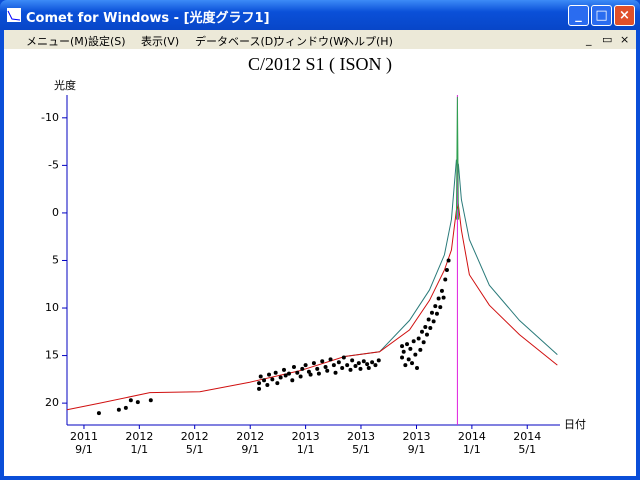  I want to click on y-tick-label: 15, so click(52, 355).